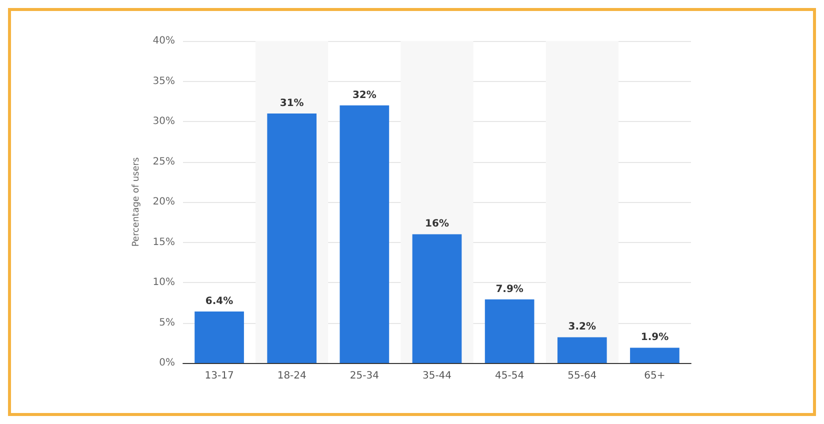  What do you see at coordinates (654, 338) in the screenshot?
I see `data-label: 1.9%` at bounding box center [654, 338].